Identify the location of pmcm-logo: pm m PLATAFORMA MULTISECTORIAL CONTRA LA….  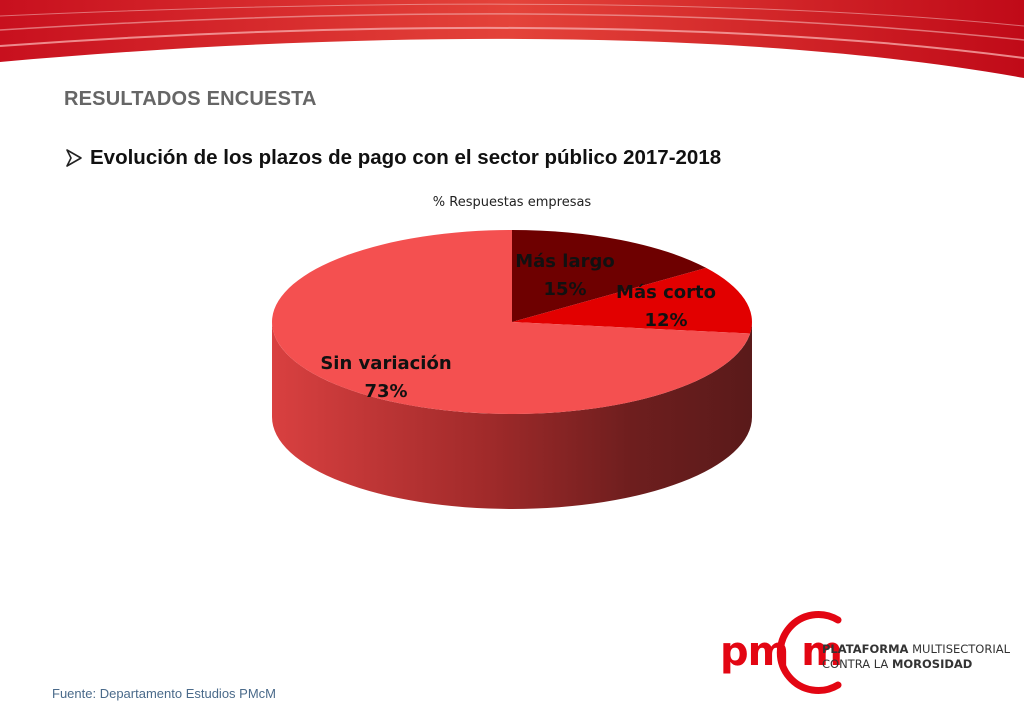
(862, 652).